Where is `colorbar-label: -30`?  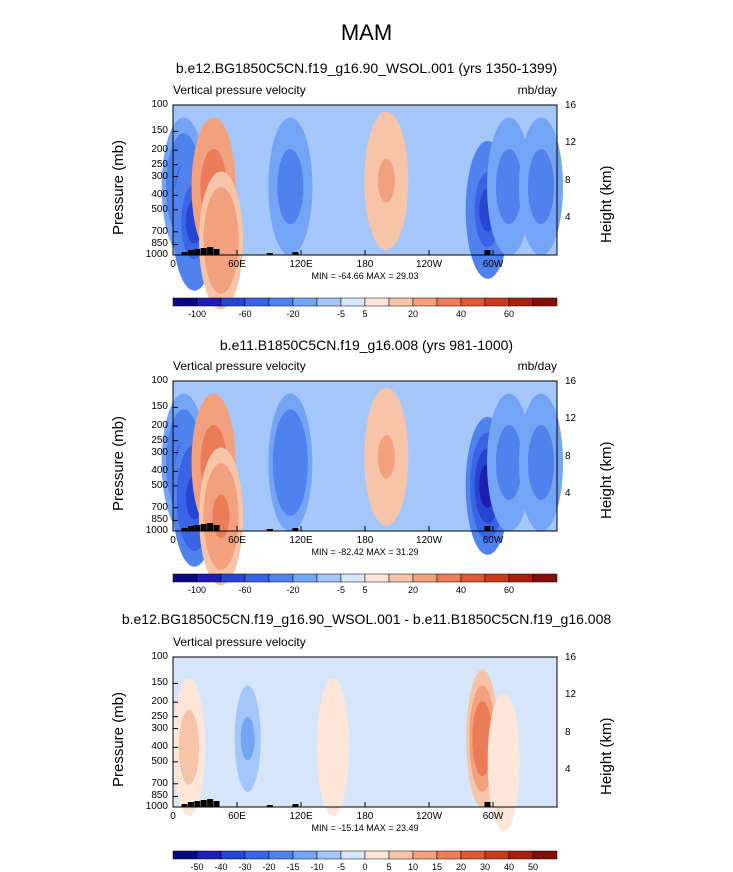
colorbar-label: -30 is located at coordinates (245, 867).